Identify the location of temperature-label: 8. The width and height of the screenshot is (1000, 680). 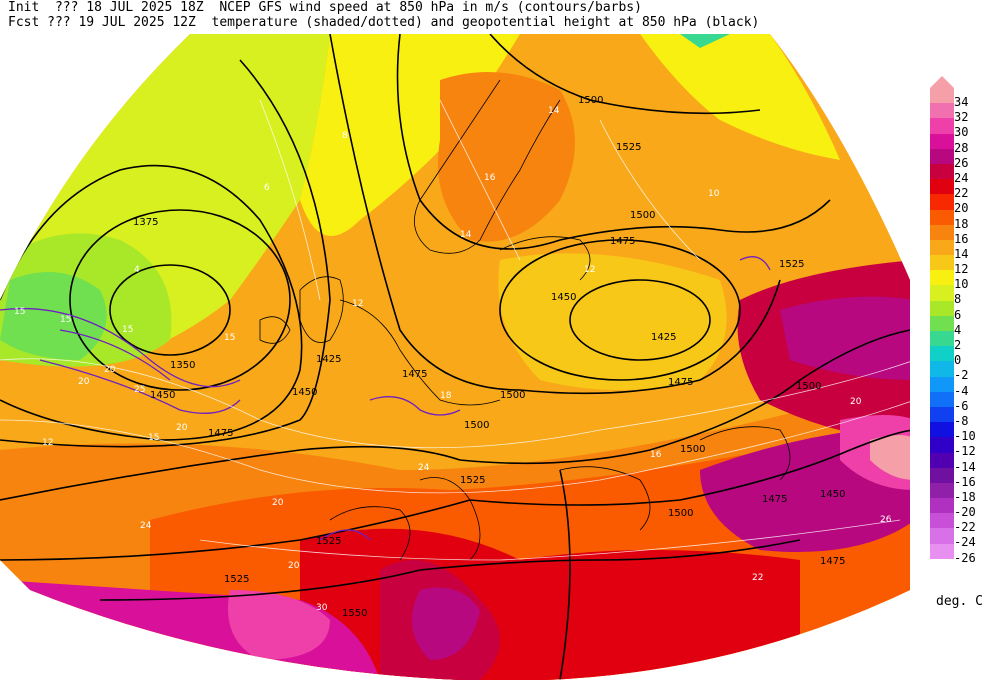
(345, 136).